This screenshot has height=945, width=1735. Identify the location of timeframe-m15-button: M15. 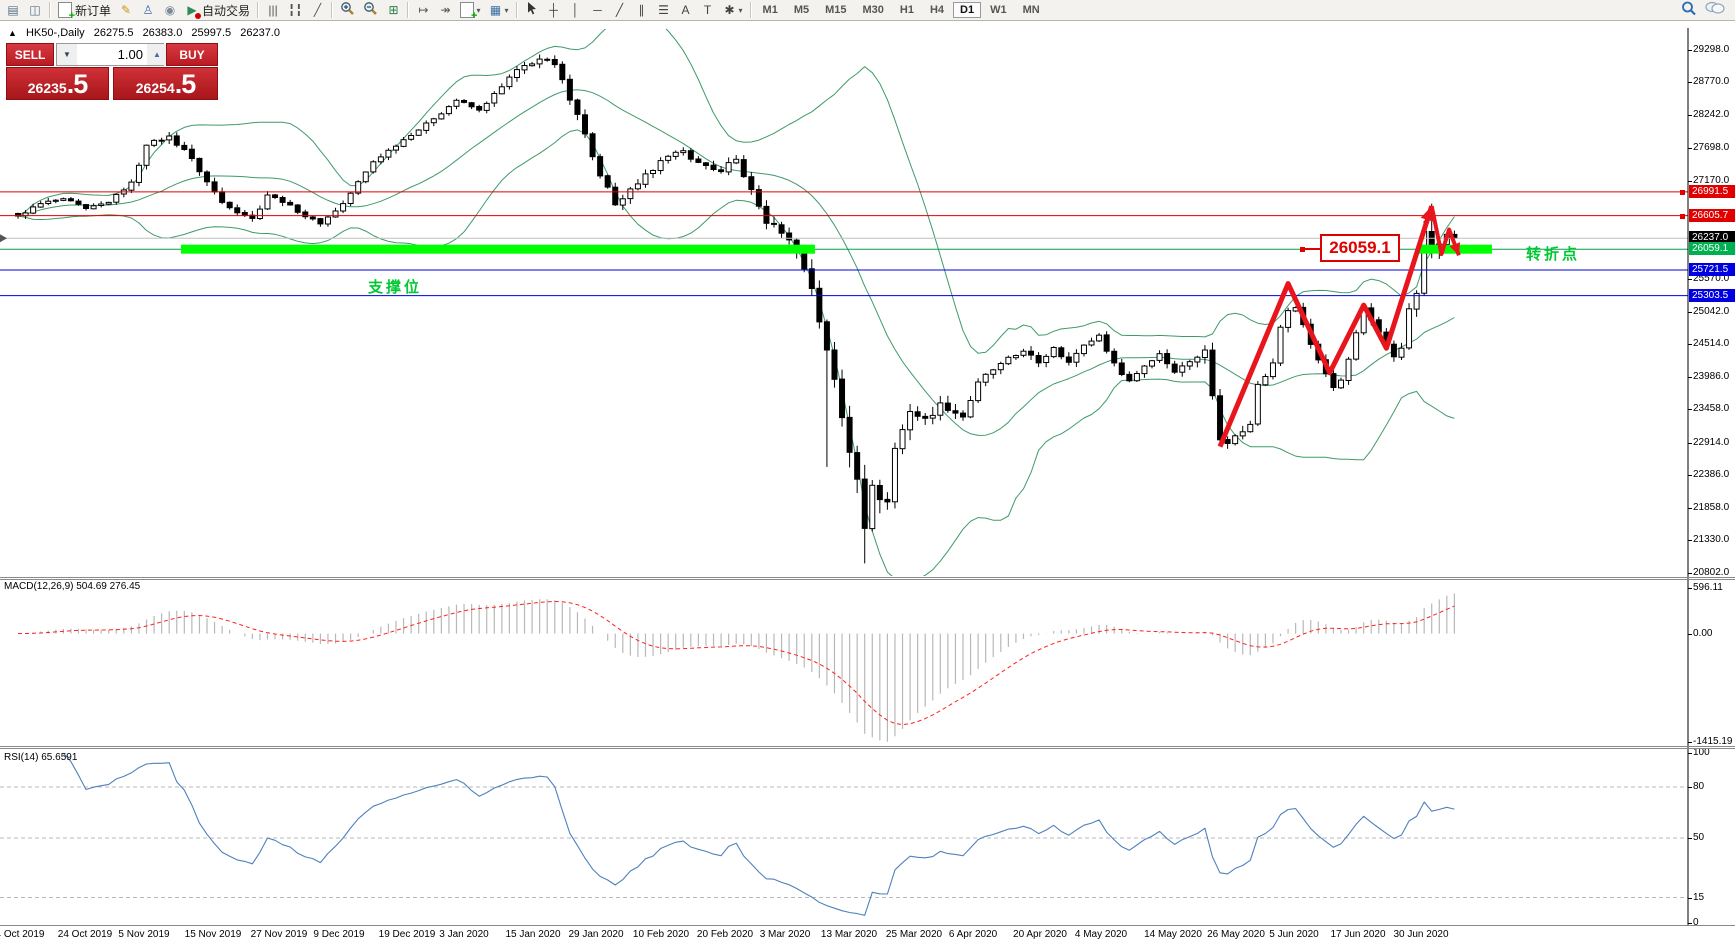
(836, 10).